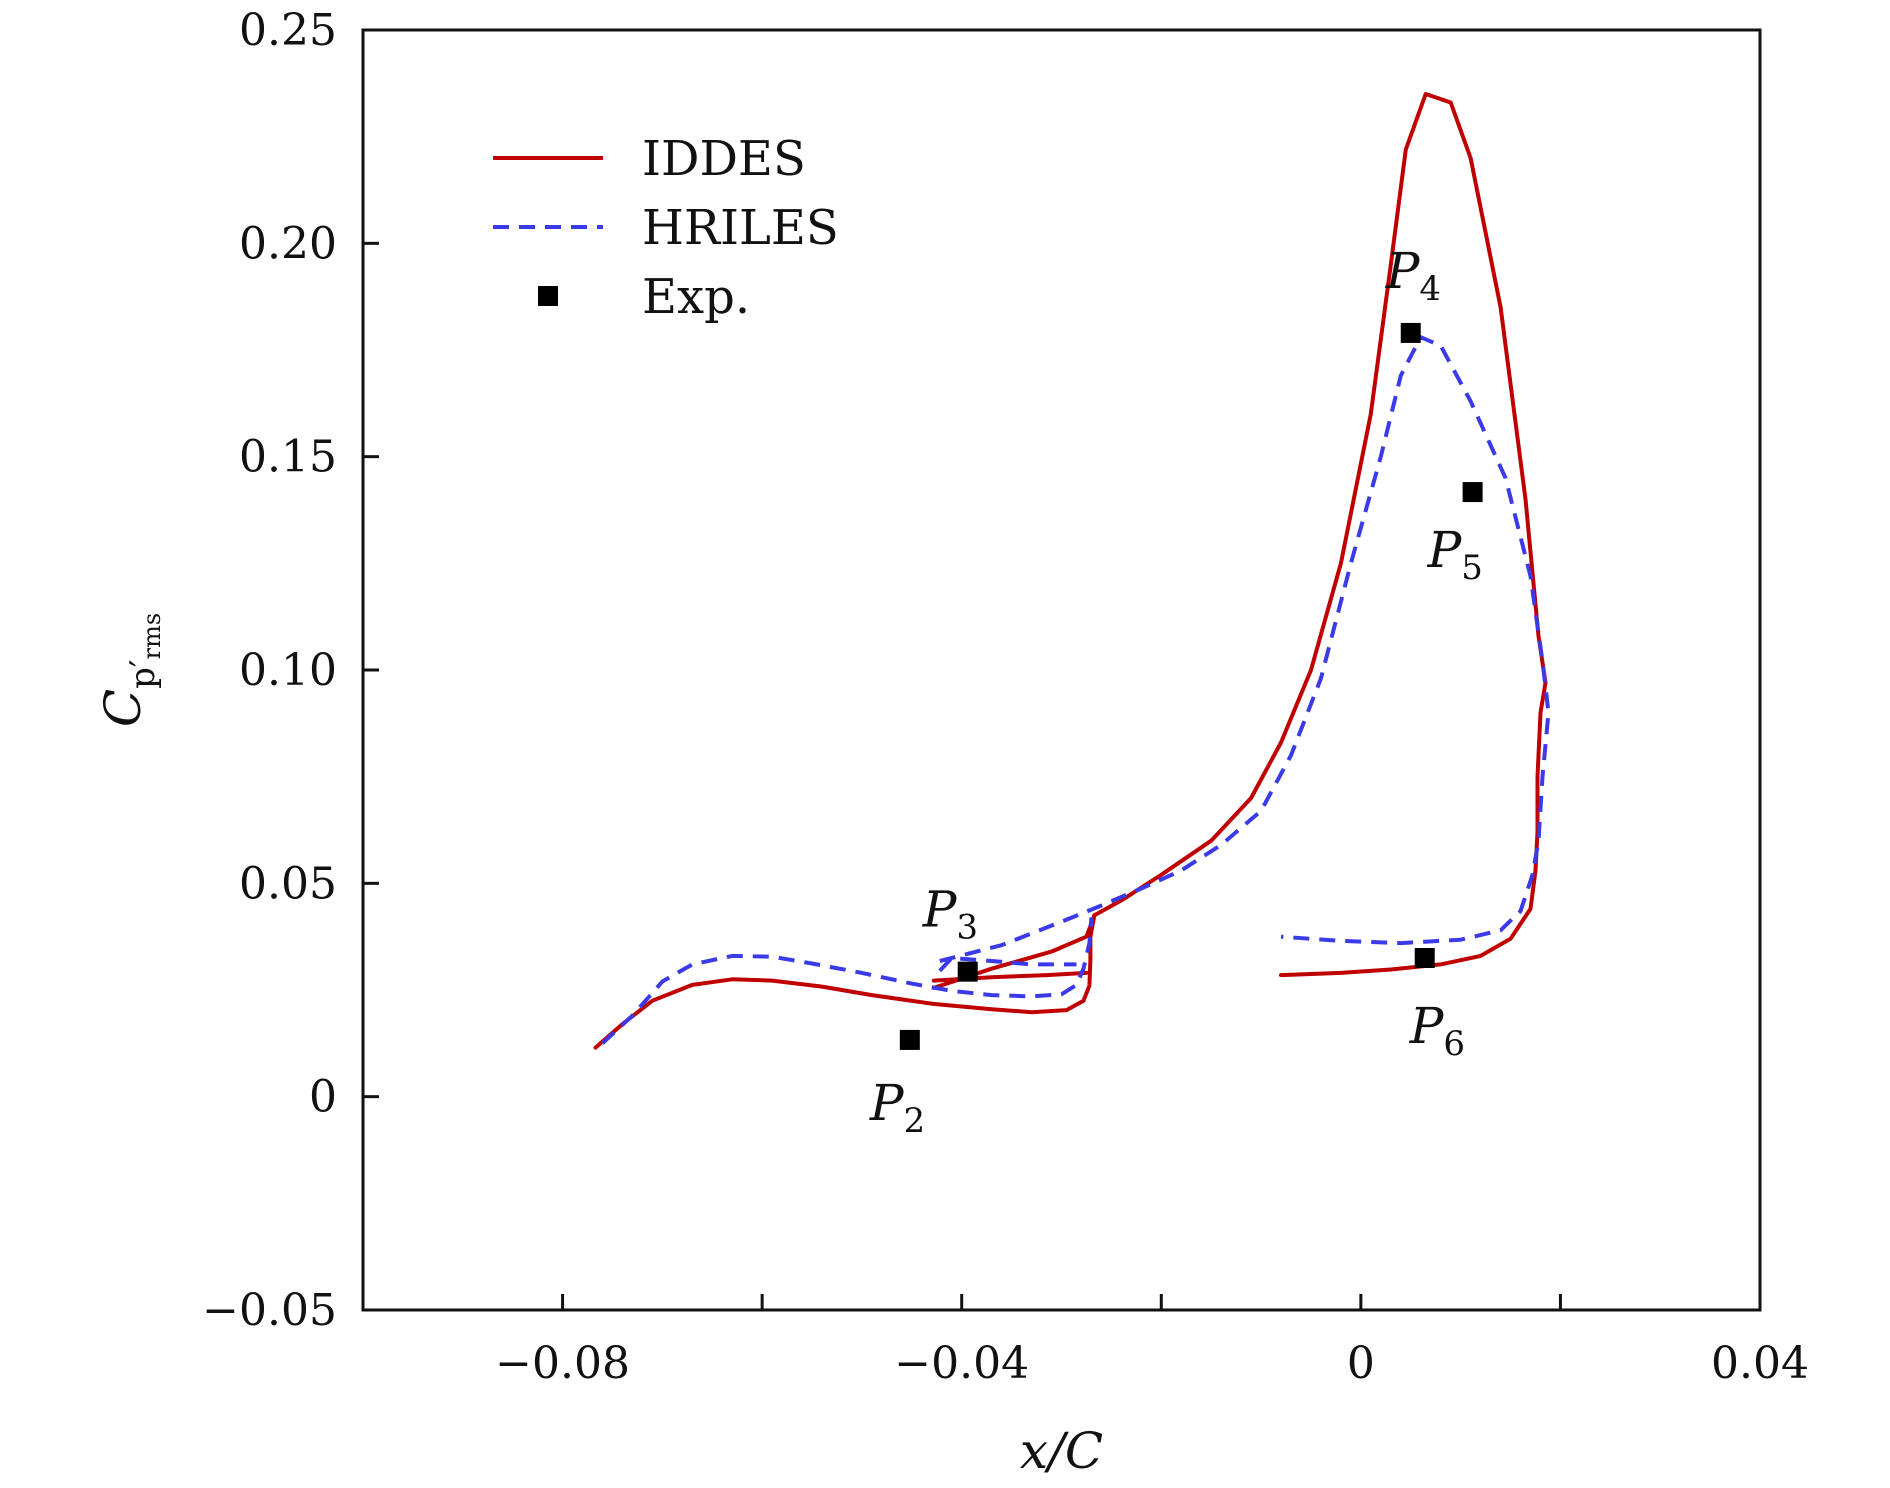 The height and width of the screenshot is (1488, 1890). I want to click on point-label: P4, so click(1413, 275).